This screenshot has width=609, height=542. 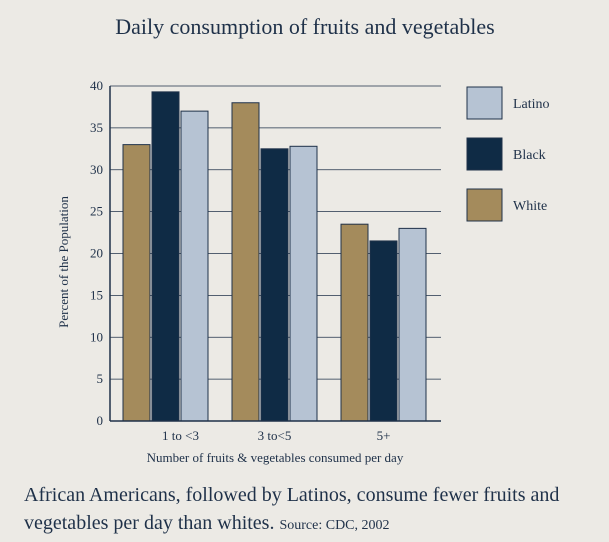 What do you see at coordinates (63, 262) in the screenshot?
I see `y-axis-label: Percent of the Population` at bounding box center [63, 262].